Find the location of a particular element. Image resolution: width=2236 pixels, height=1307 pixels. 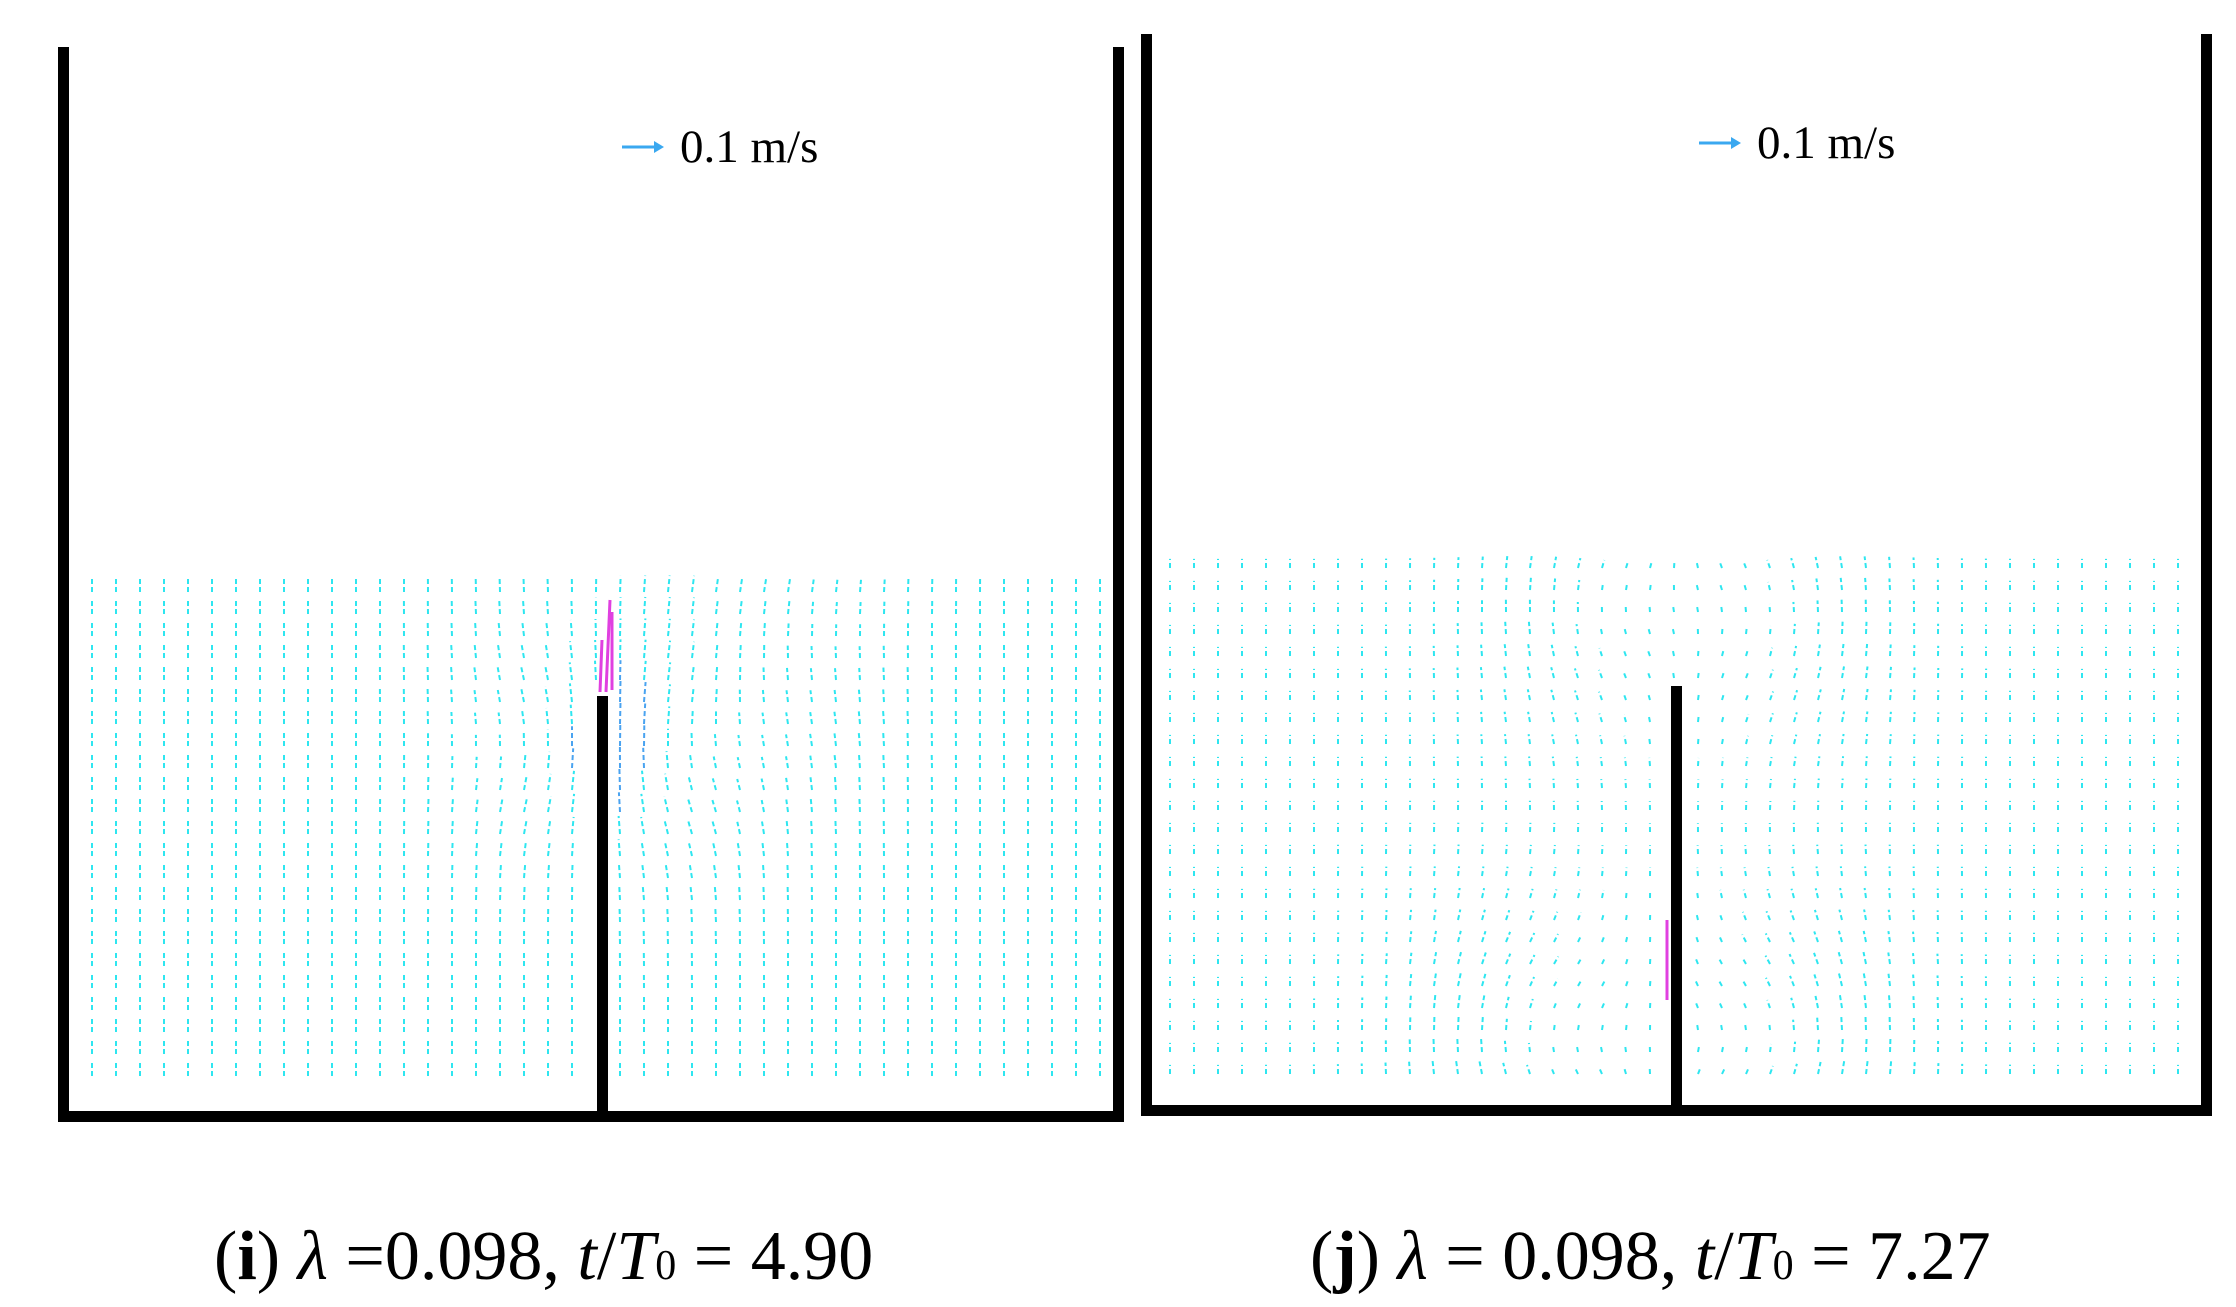

panel-caption: (j) λ = 0.098, t/T0 = 7.27 is located at coordinates (1650, 1256).